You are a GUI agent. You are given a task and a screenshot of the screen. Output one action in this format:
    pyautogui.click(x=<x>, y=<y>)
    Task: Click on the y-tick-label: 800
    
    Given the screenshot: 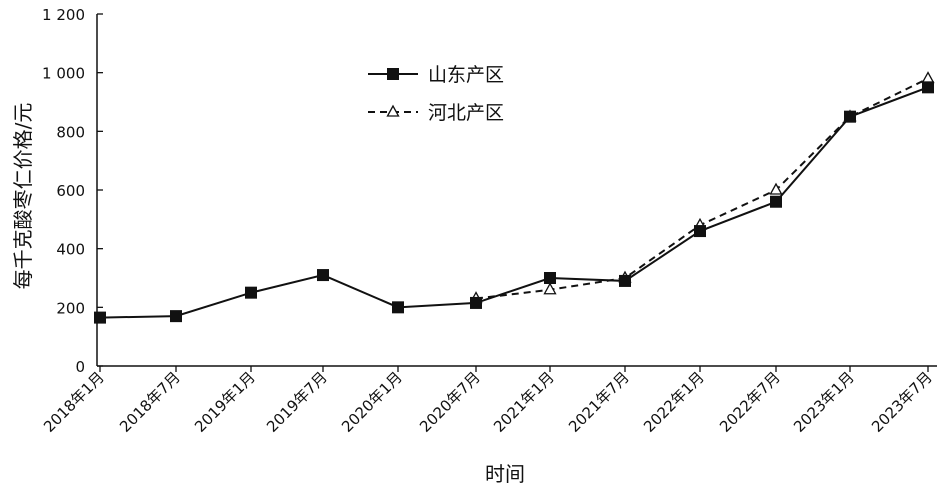 What is the action you would take?
    pyautogui.click(x=70, y=132)
    